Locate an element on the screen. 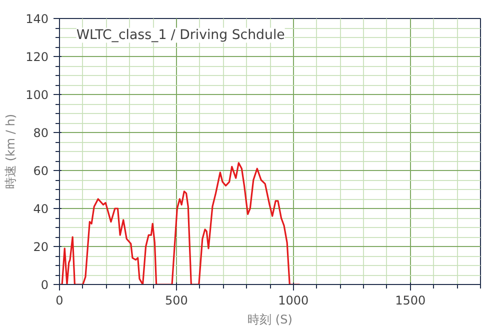 The height and width of the screenshot is (329, 500). x-tick-label: 500 is located at coordinates (176, 301).